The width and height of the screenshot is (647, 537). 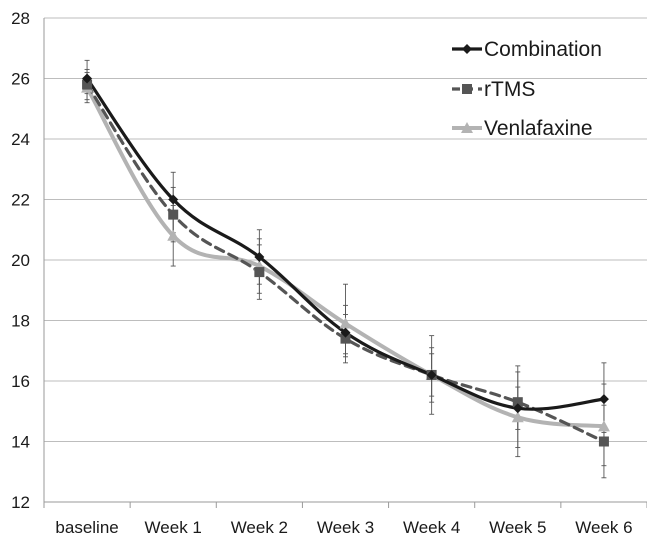 I want to click on legend-label-combination: Combination, so click(x=543, y=49).